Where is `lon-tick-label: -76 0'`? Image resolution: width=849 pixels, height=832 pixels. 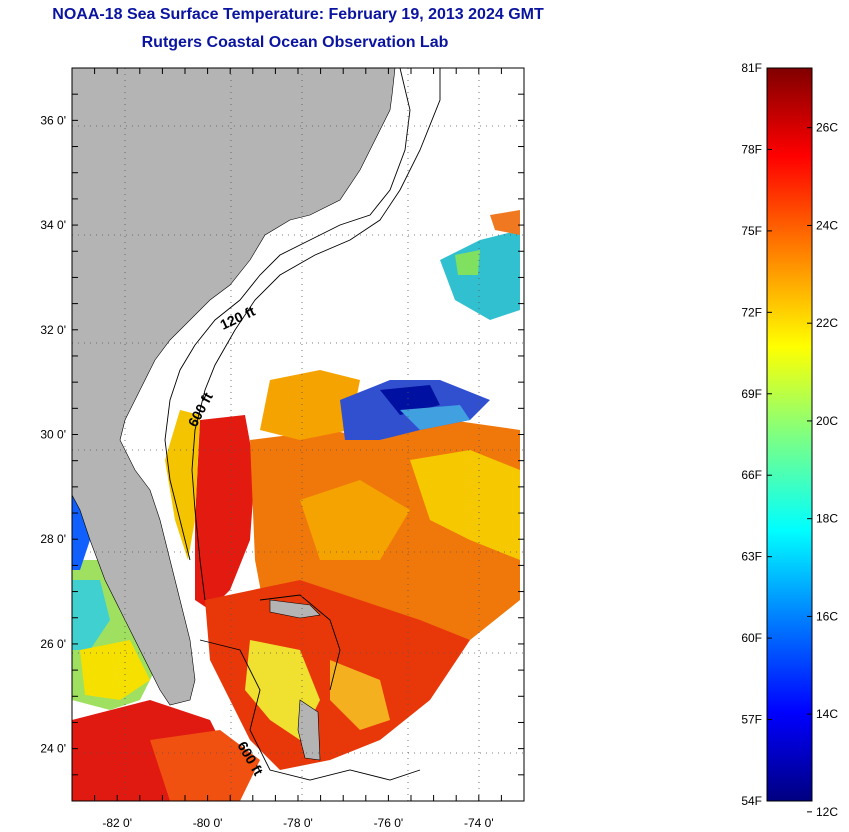
lon-tick-label: -76 0' is located at coordinates (389, 823).